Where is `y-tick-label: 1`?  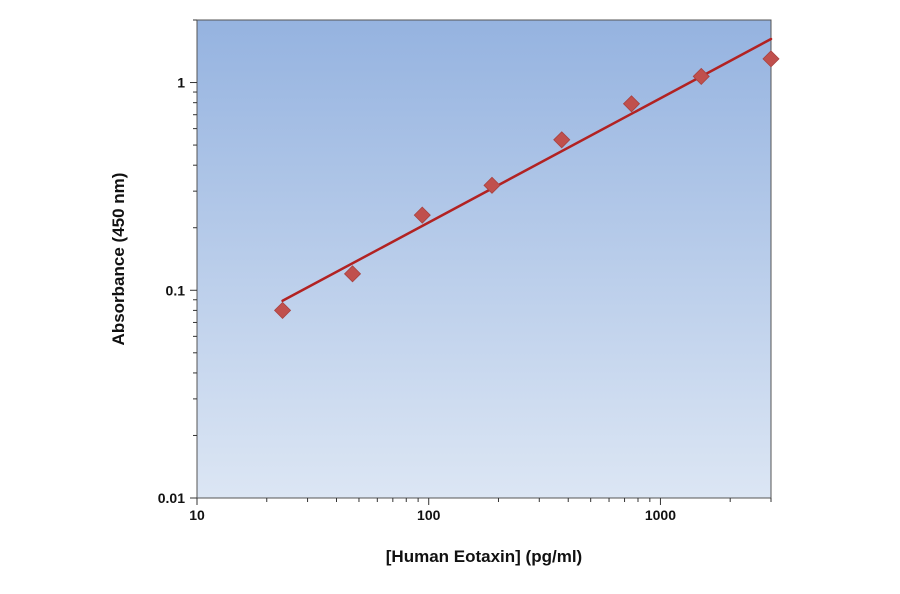 y-tick-label: 1 is located at coordinates (181, 83).